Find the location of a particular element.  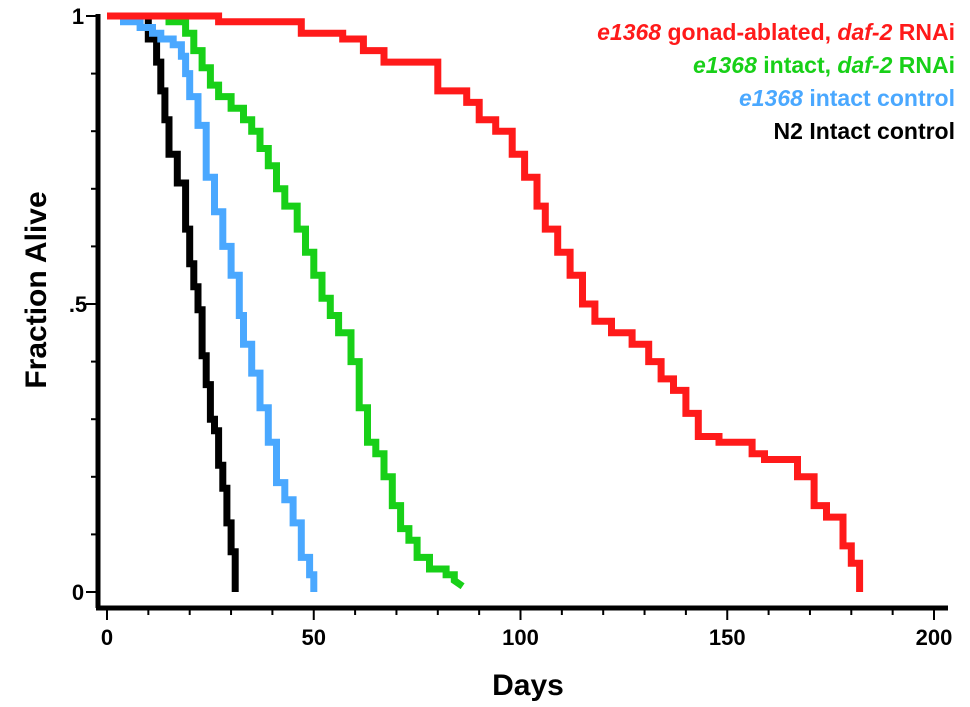

x-tick-label: 100 is located at coordinates (520, 637).